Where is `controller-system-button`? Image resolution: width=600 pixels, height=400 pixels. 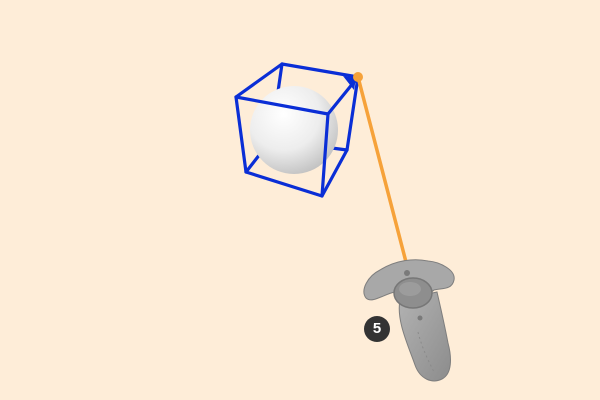 controller-system-button is located at coordinates (420, 318).